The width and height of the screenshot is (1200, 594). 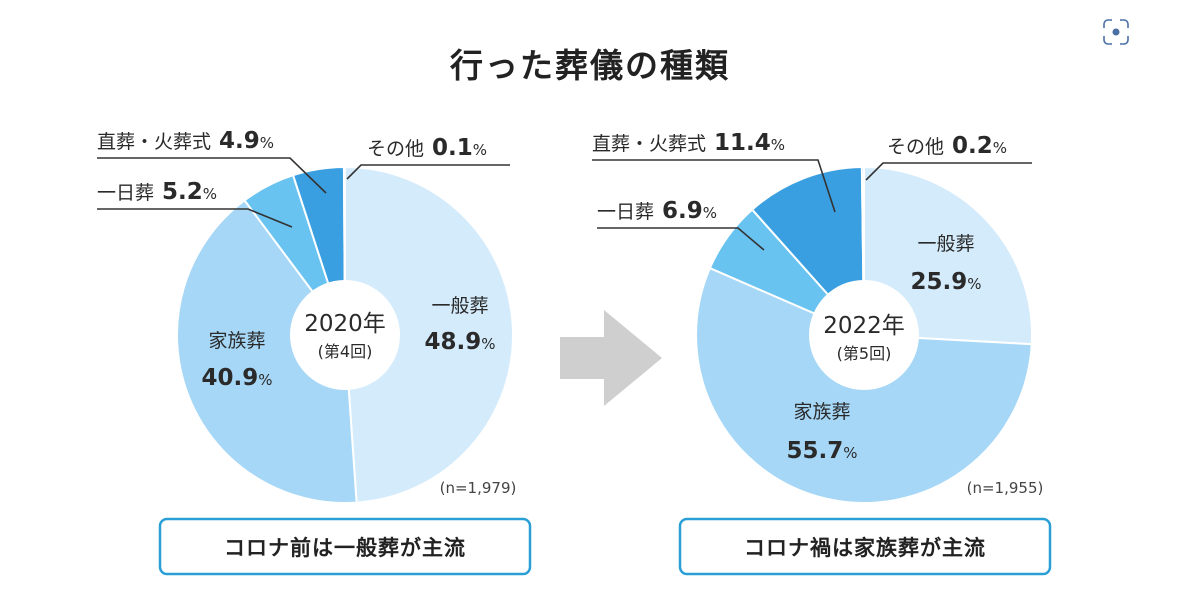 I want to click on label-sonota-2020-value: 0.1, so click(x=452, y=148).